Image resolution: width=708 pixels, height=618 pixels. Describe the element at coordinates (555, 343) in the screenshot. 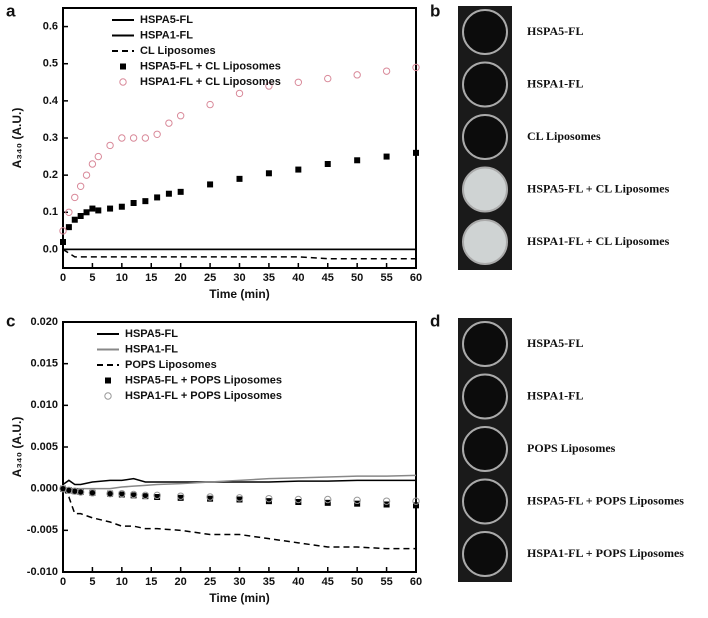

I see `well-label: HSPA5-FL` at that location.